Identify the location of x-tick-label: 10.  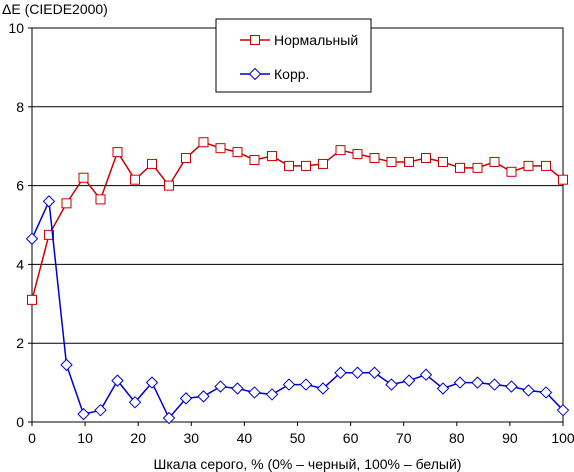
(85, 438).